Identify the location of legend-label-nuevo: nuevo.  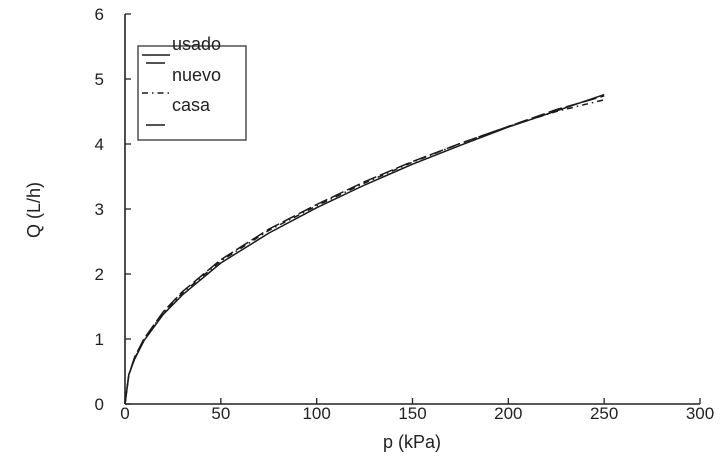
(196, 75).